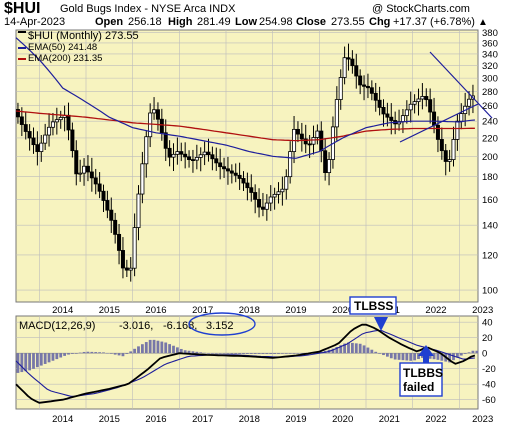 The image size is (520, 429). Describe the element at coordinates (489, 362) in the screenshot. I see `macd-y-axis: 40 20 0 -20 -40 -60` at that location.